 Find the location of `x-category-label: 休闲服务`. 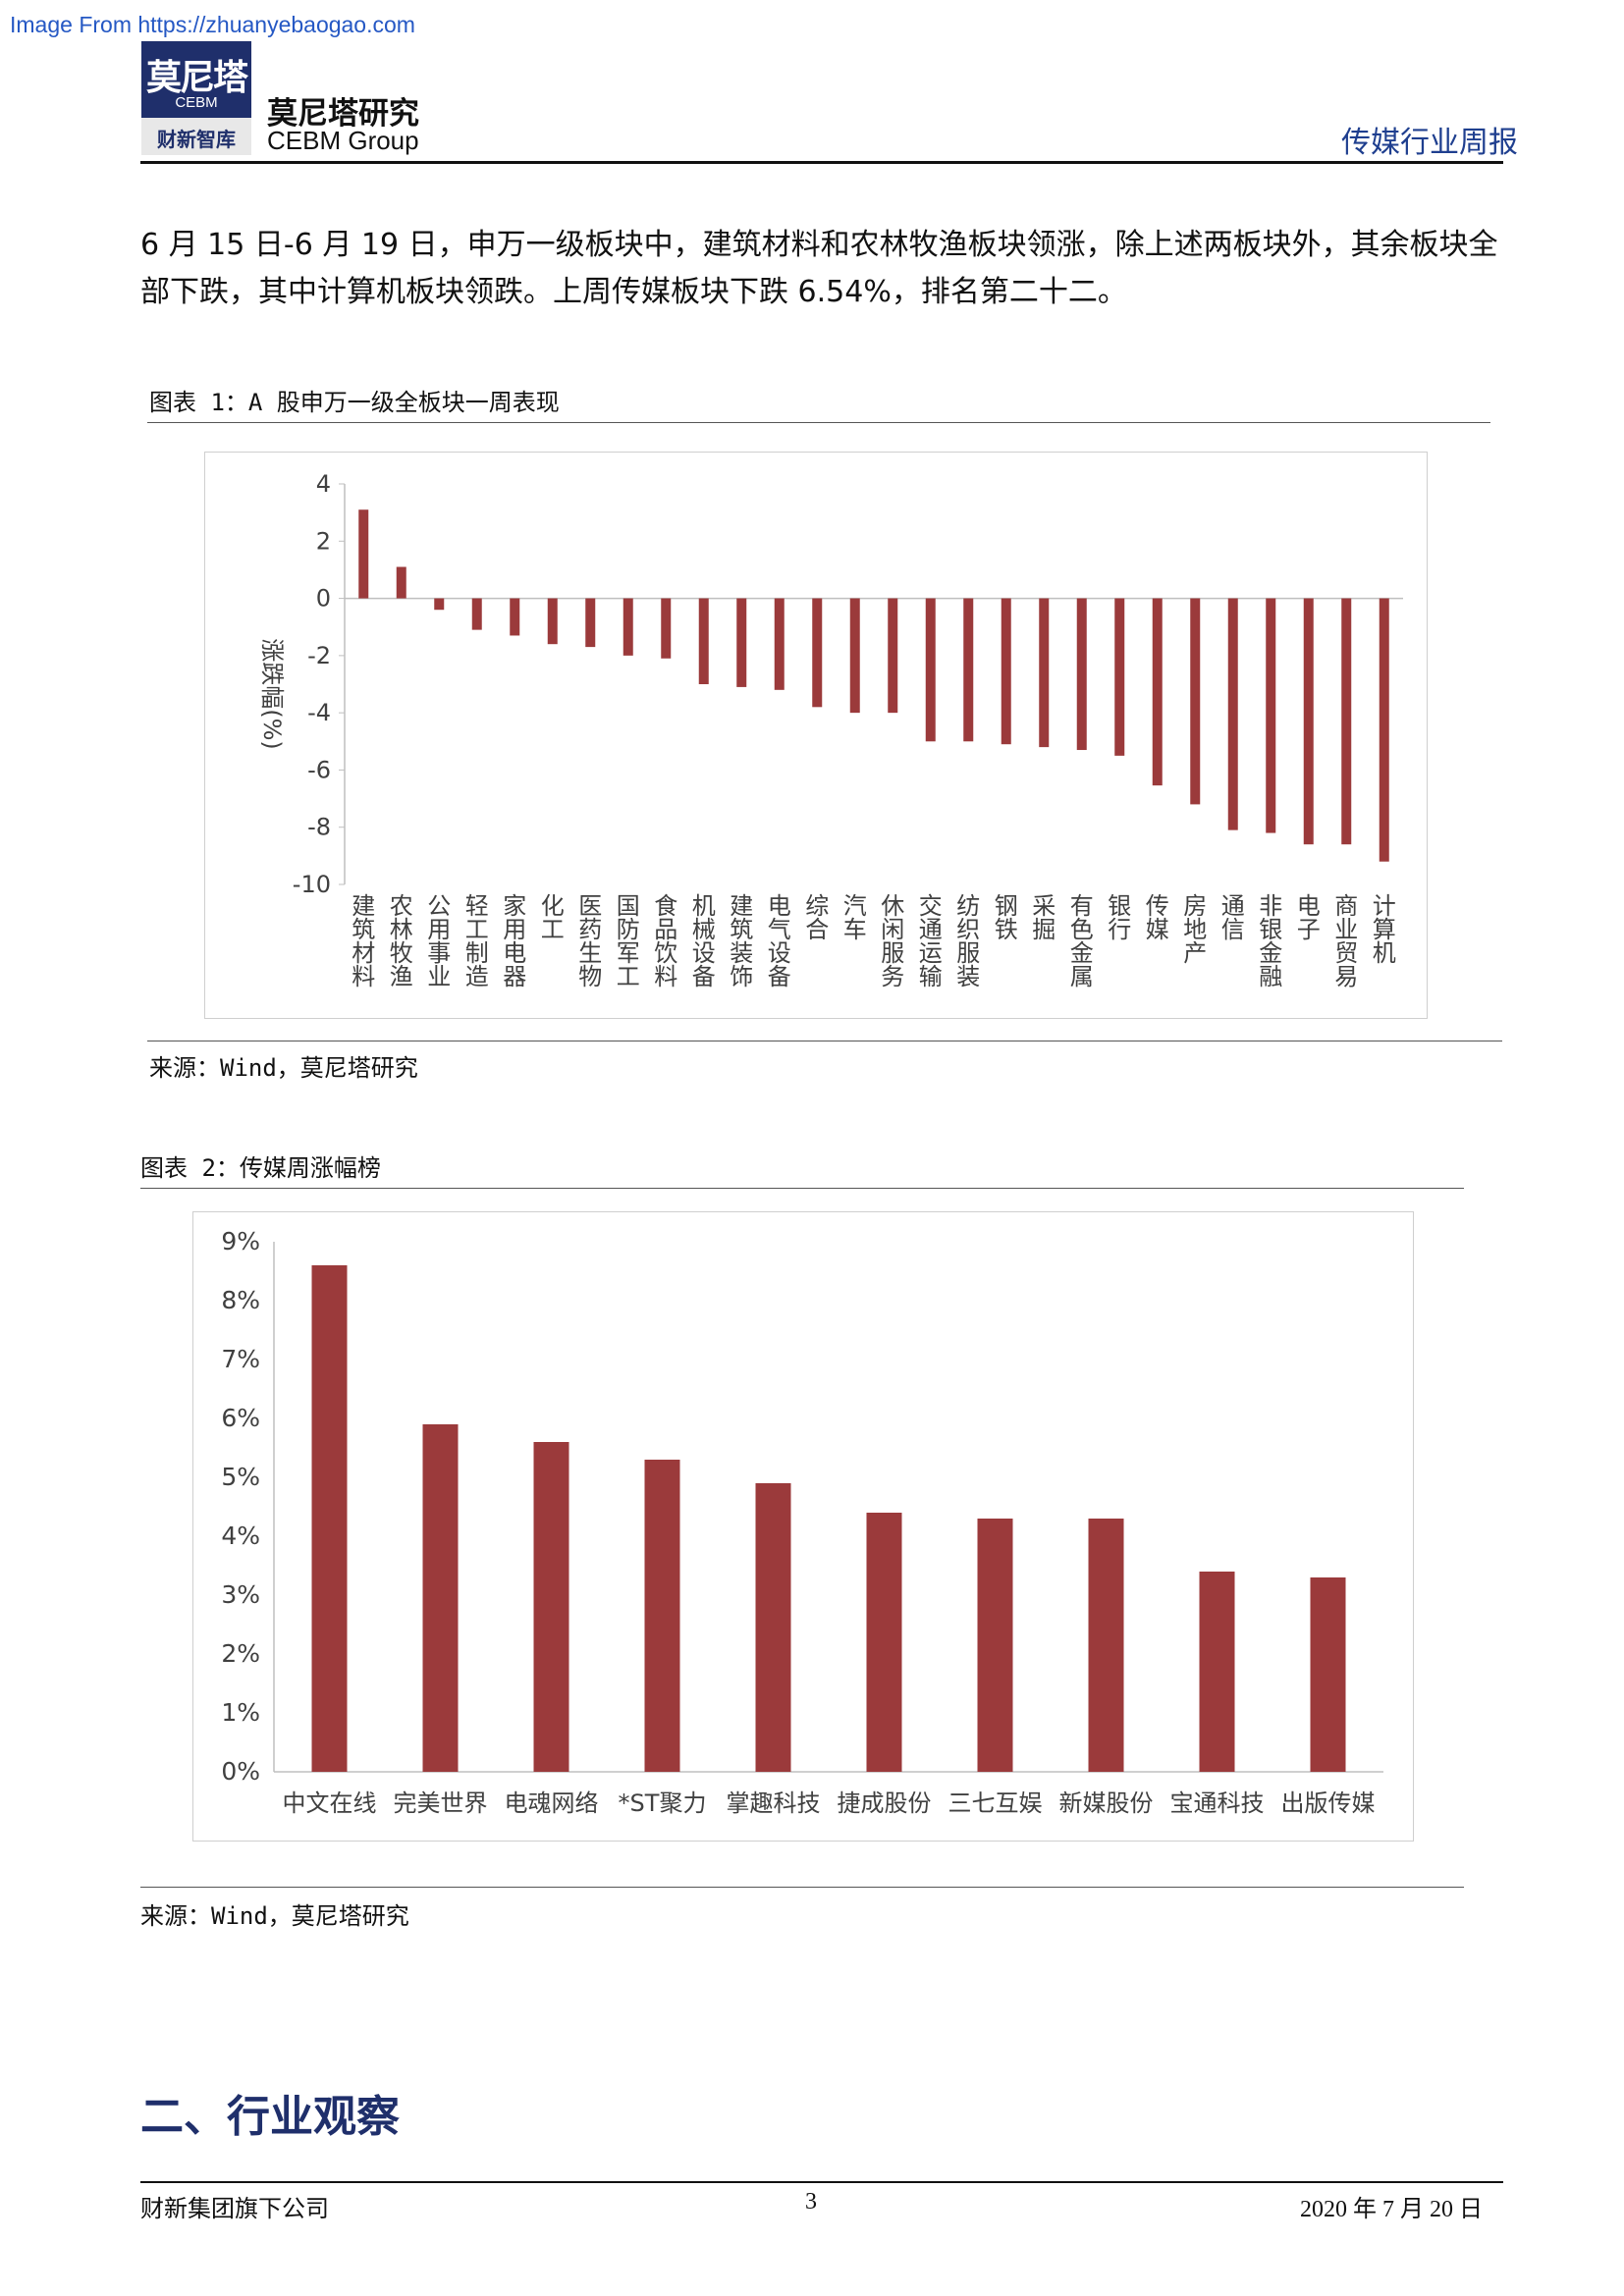

x-category-label: 休闲服务 is located at coordinates (892, 941).